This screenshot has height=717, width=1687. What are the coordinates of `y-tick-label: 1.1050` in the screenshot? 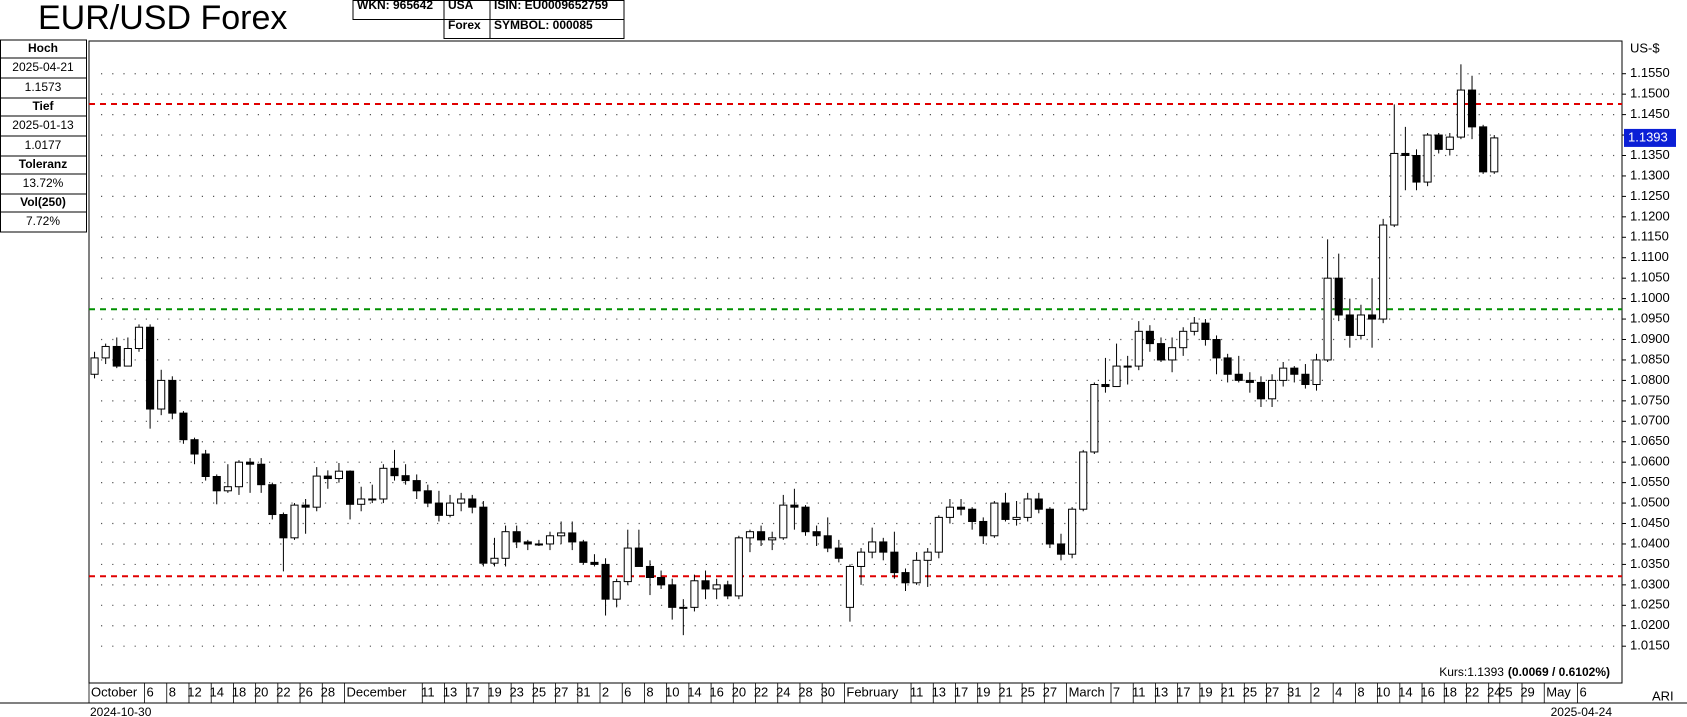 It's located at (1650, 277).